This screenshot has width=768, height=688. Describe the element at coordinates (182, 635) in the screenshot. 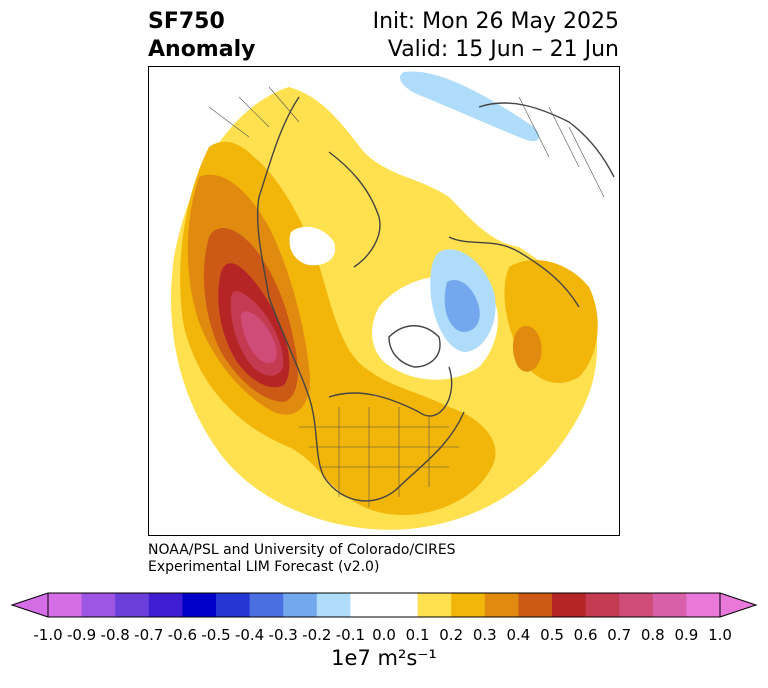

I see `colorbar-tick-label: -0.6` at that location.